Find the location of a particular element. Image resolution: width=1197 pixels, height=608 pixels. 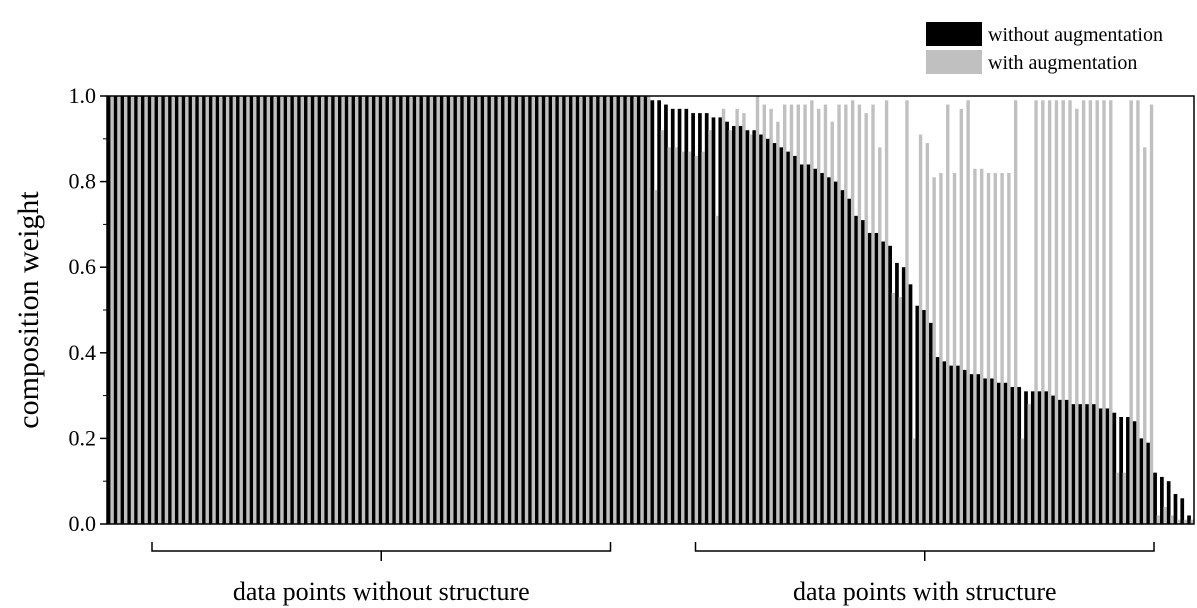

group-label-0: data points without structure is located at coordinates (381, 591).